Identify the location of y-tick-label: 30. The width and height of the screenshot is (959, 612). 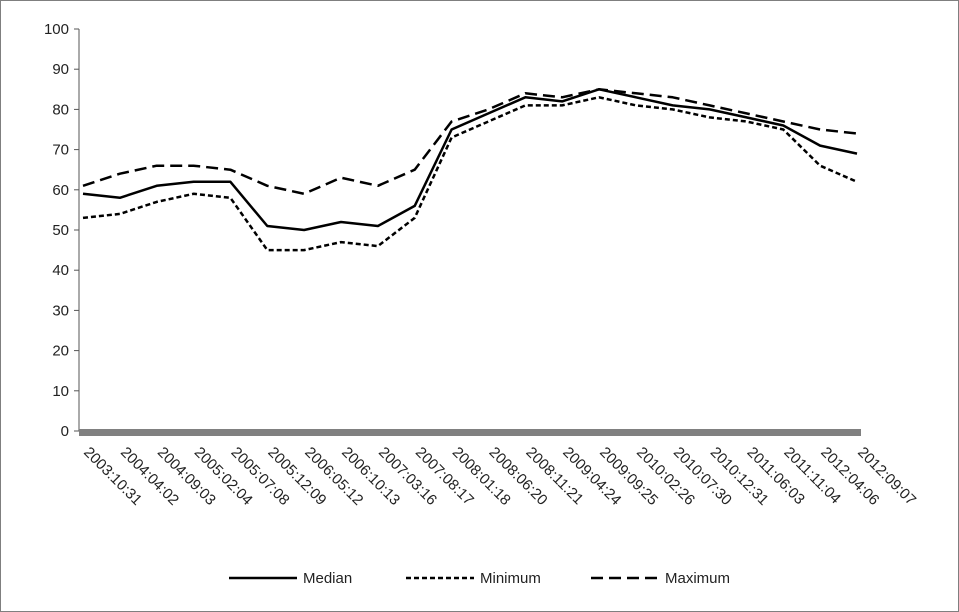
(60, 310).